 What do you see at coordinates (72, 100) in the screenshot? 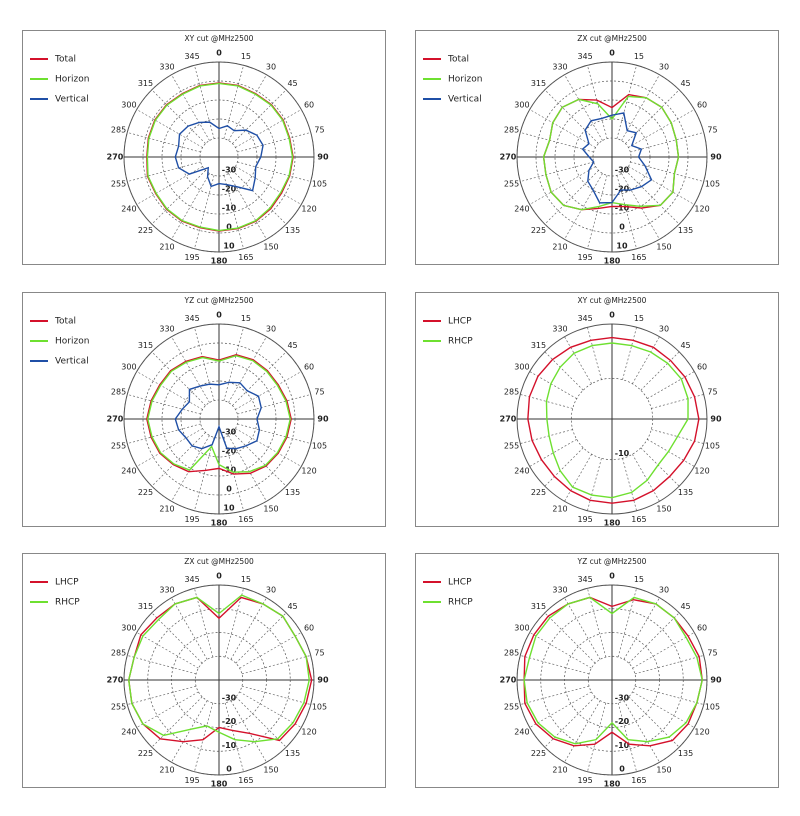
I see `legend-text: Vertical` at bounding box center [72, 100].